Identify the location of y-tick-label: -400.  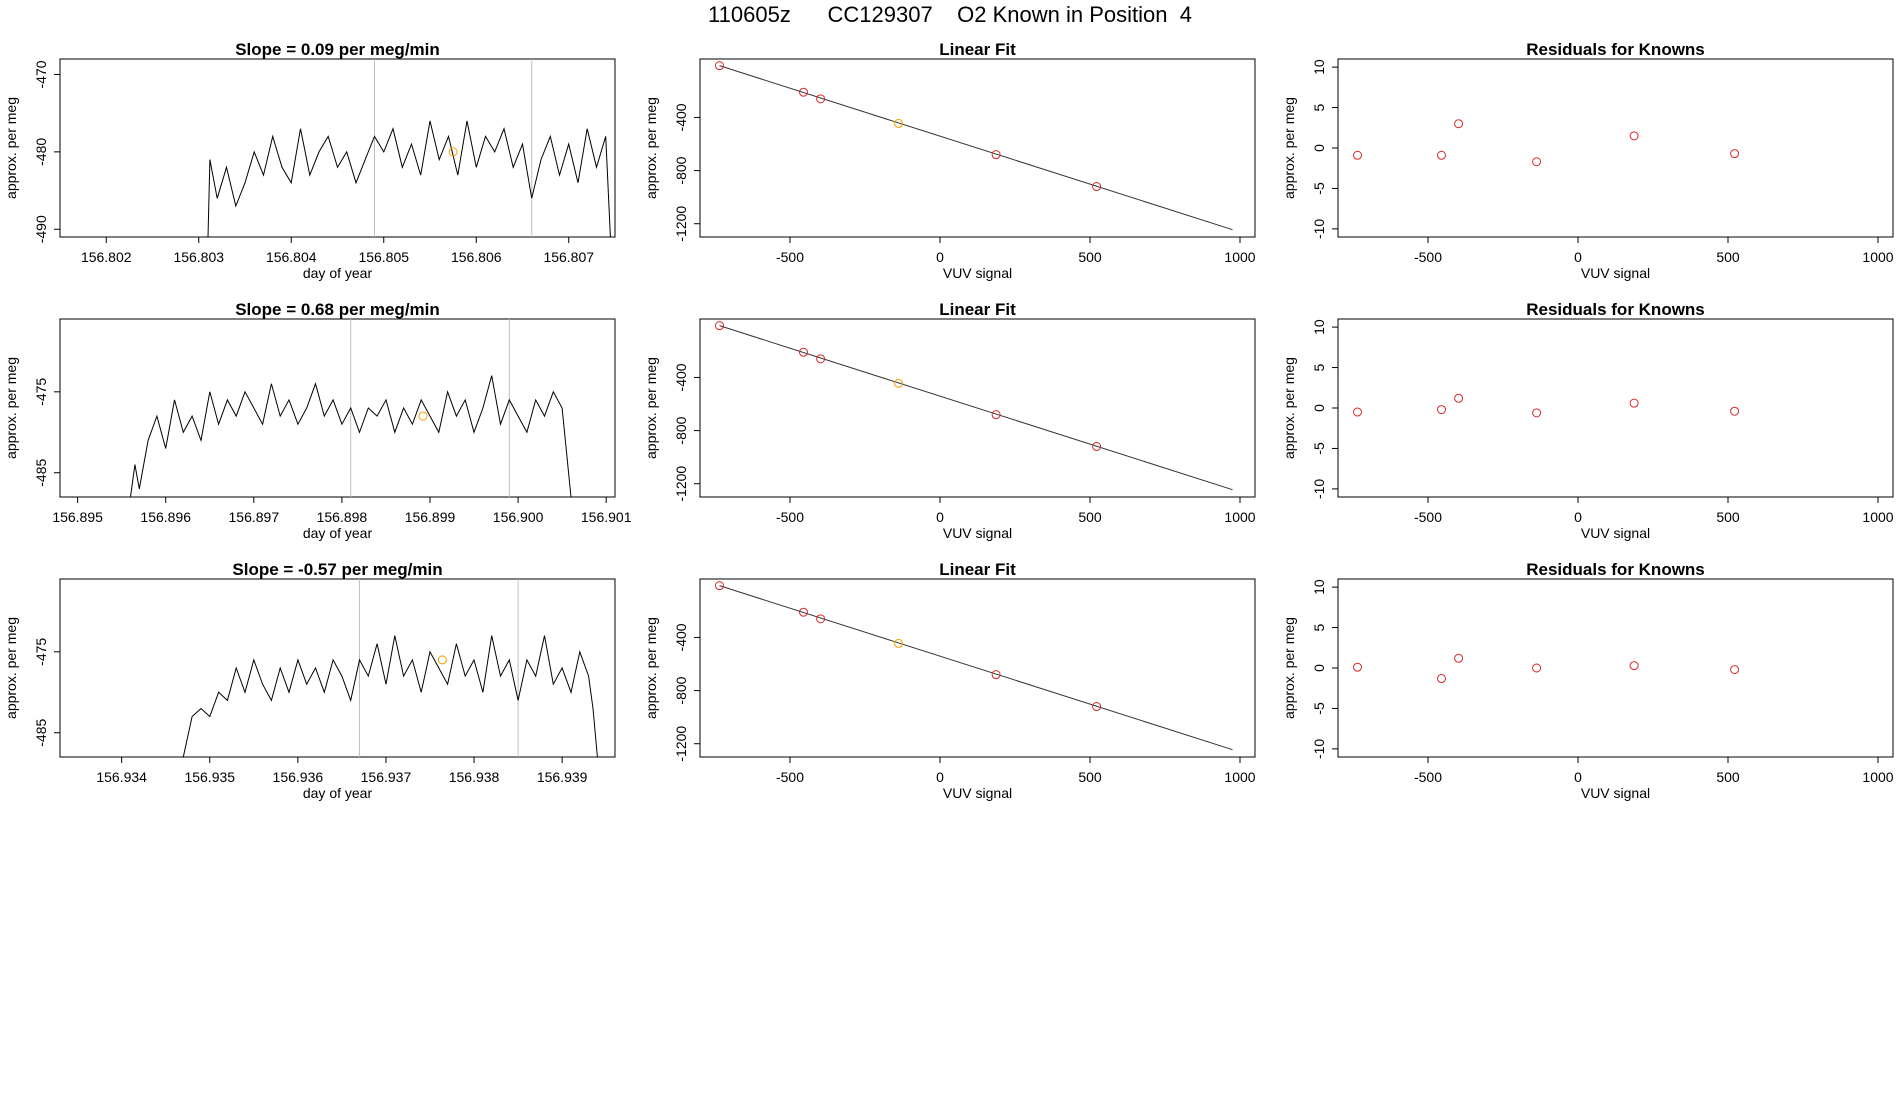
(681, 637).